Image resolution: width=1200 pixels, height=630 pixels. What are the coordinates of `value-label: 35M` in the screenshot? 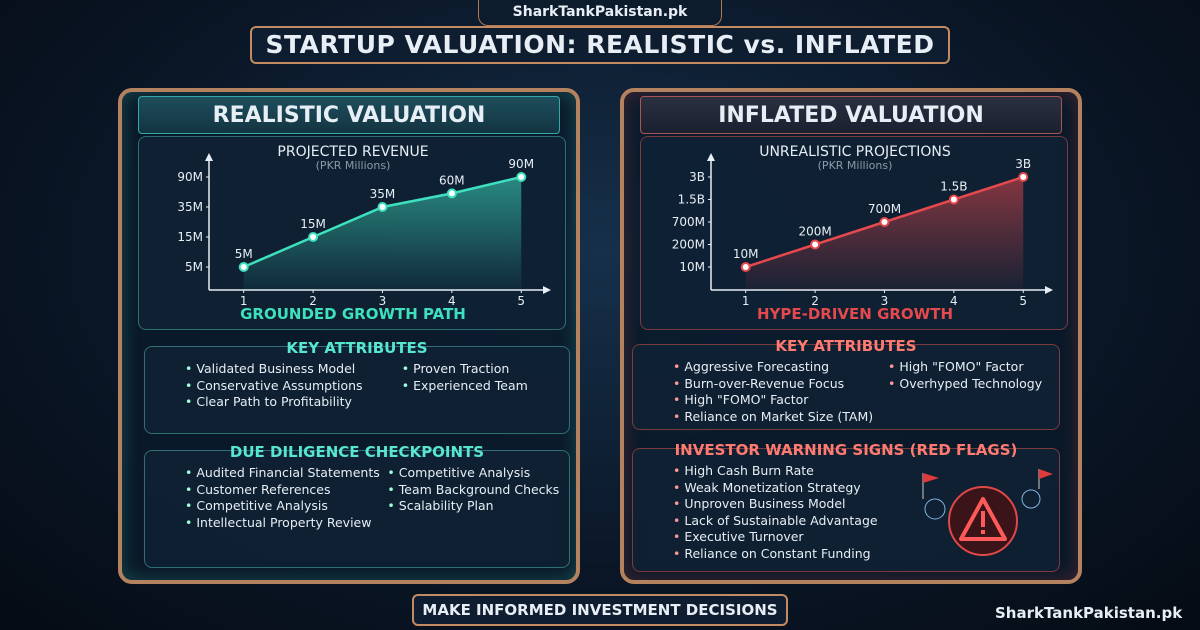 It's located at (383, 194).